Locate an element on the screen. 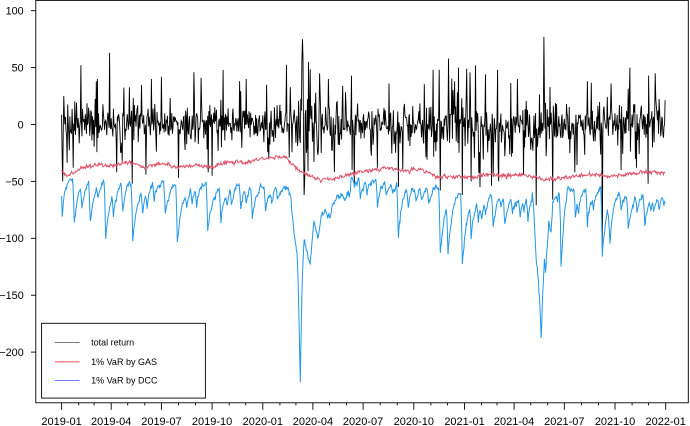 The height and width of the screenshot is (426, 690). svg-text: 2020-07 is located at coordinates (363, 421).